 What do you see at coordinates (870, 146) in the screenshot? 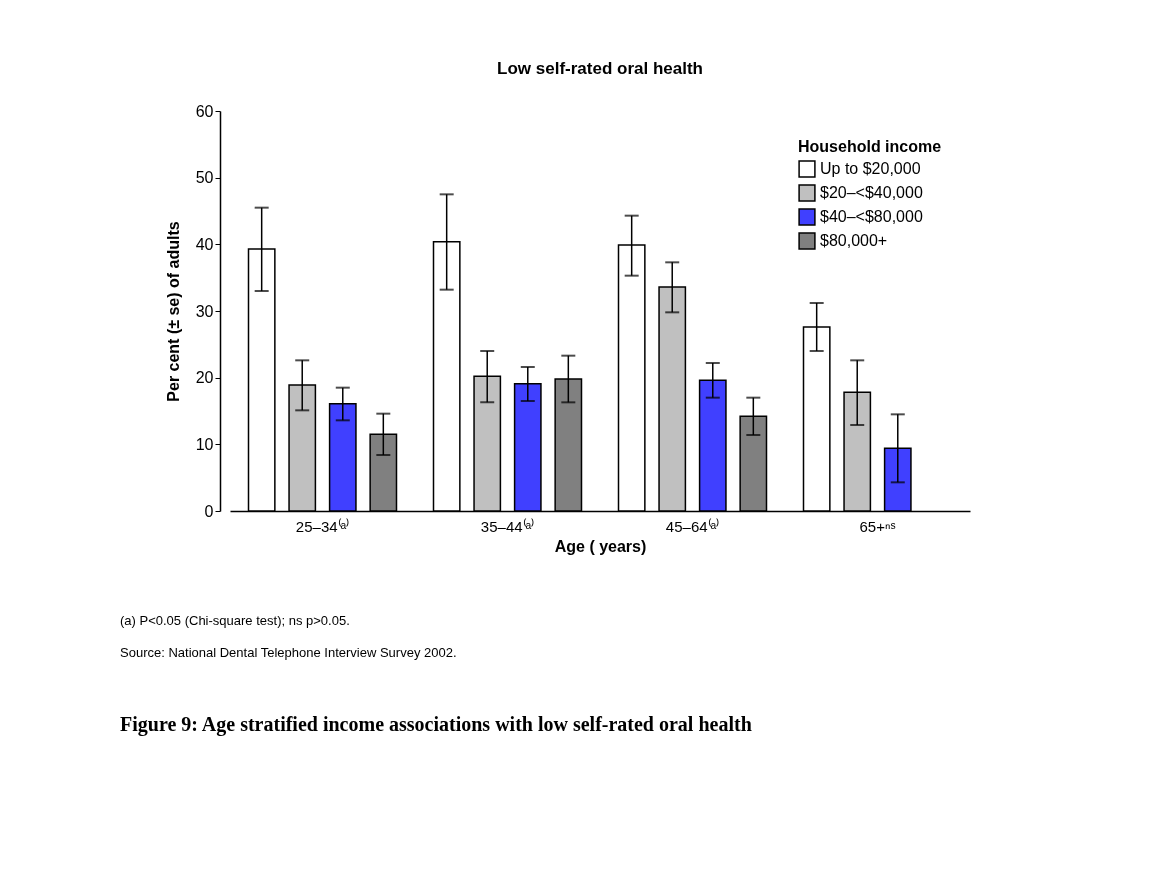
I see `legend-title: Household income` at bounding box center [870, 146].